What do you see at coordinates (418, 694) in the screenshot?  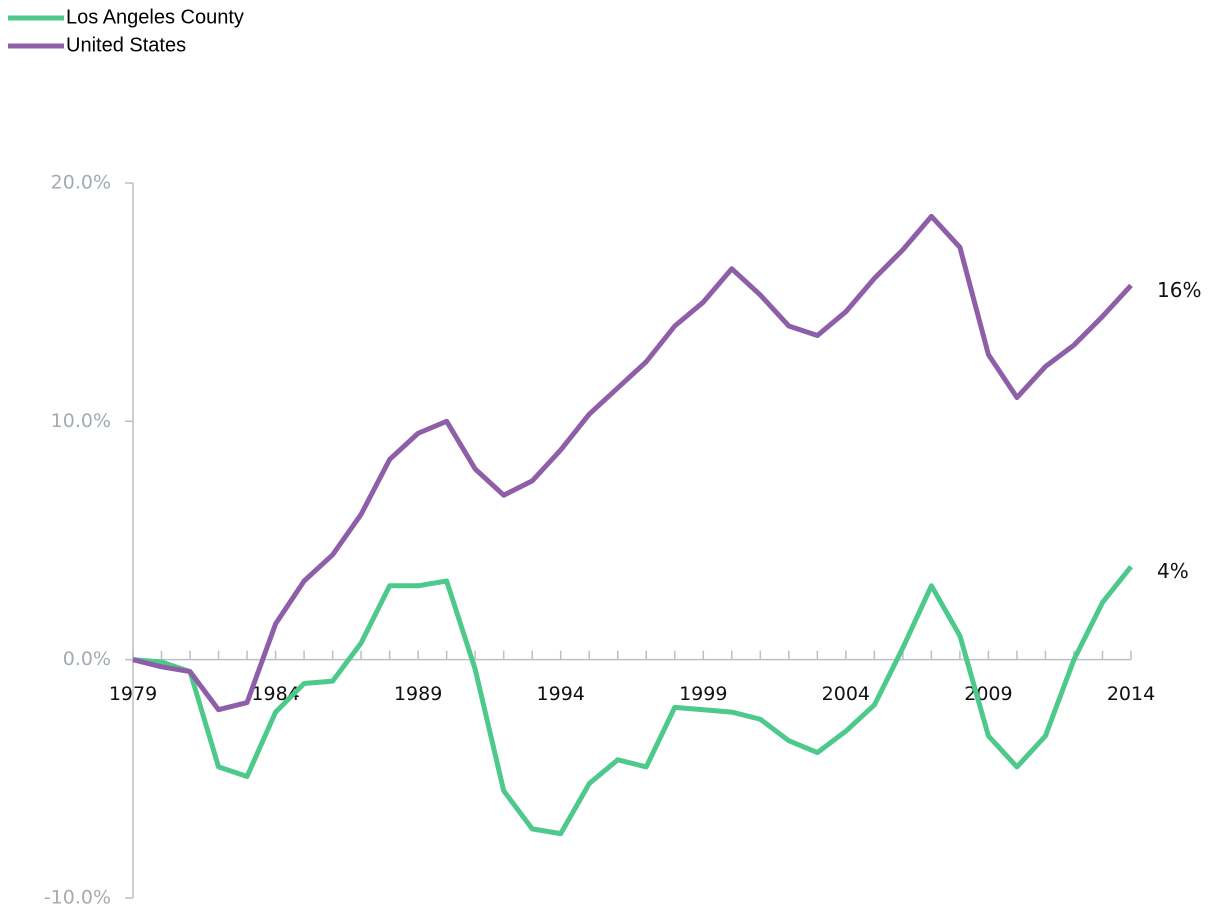 I see `x-tick-label: 1989` at bounding box center [418, 694].